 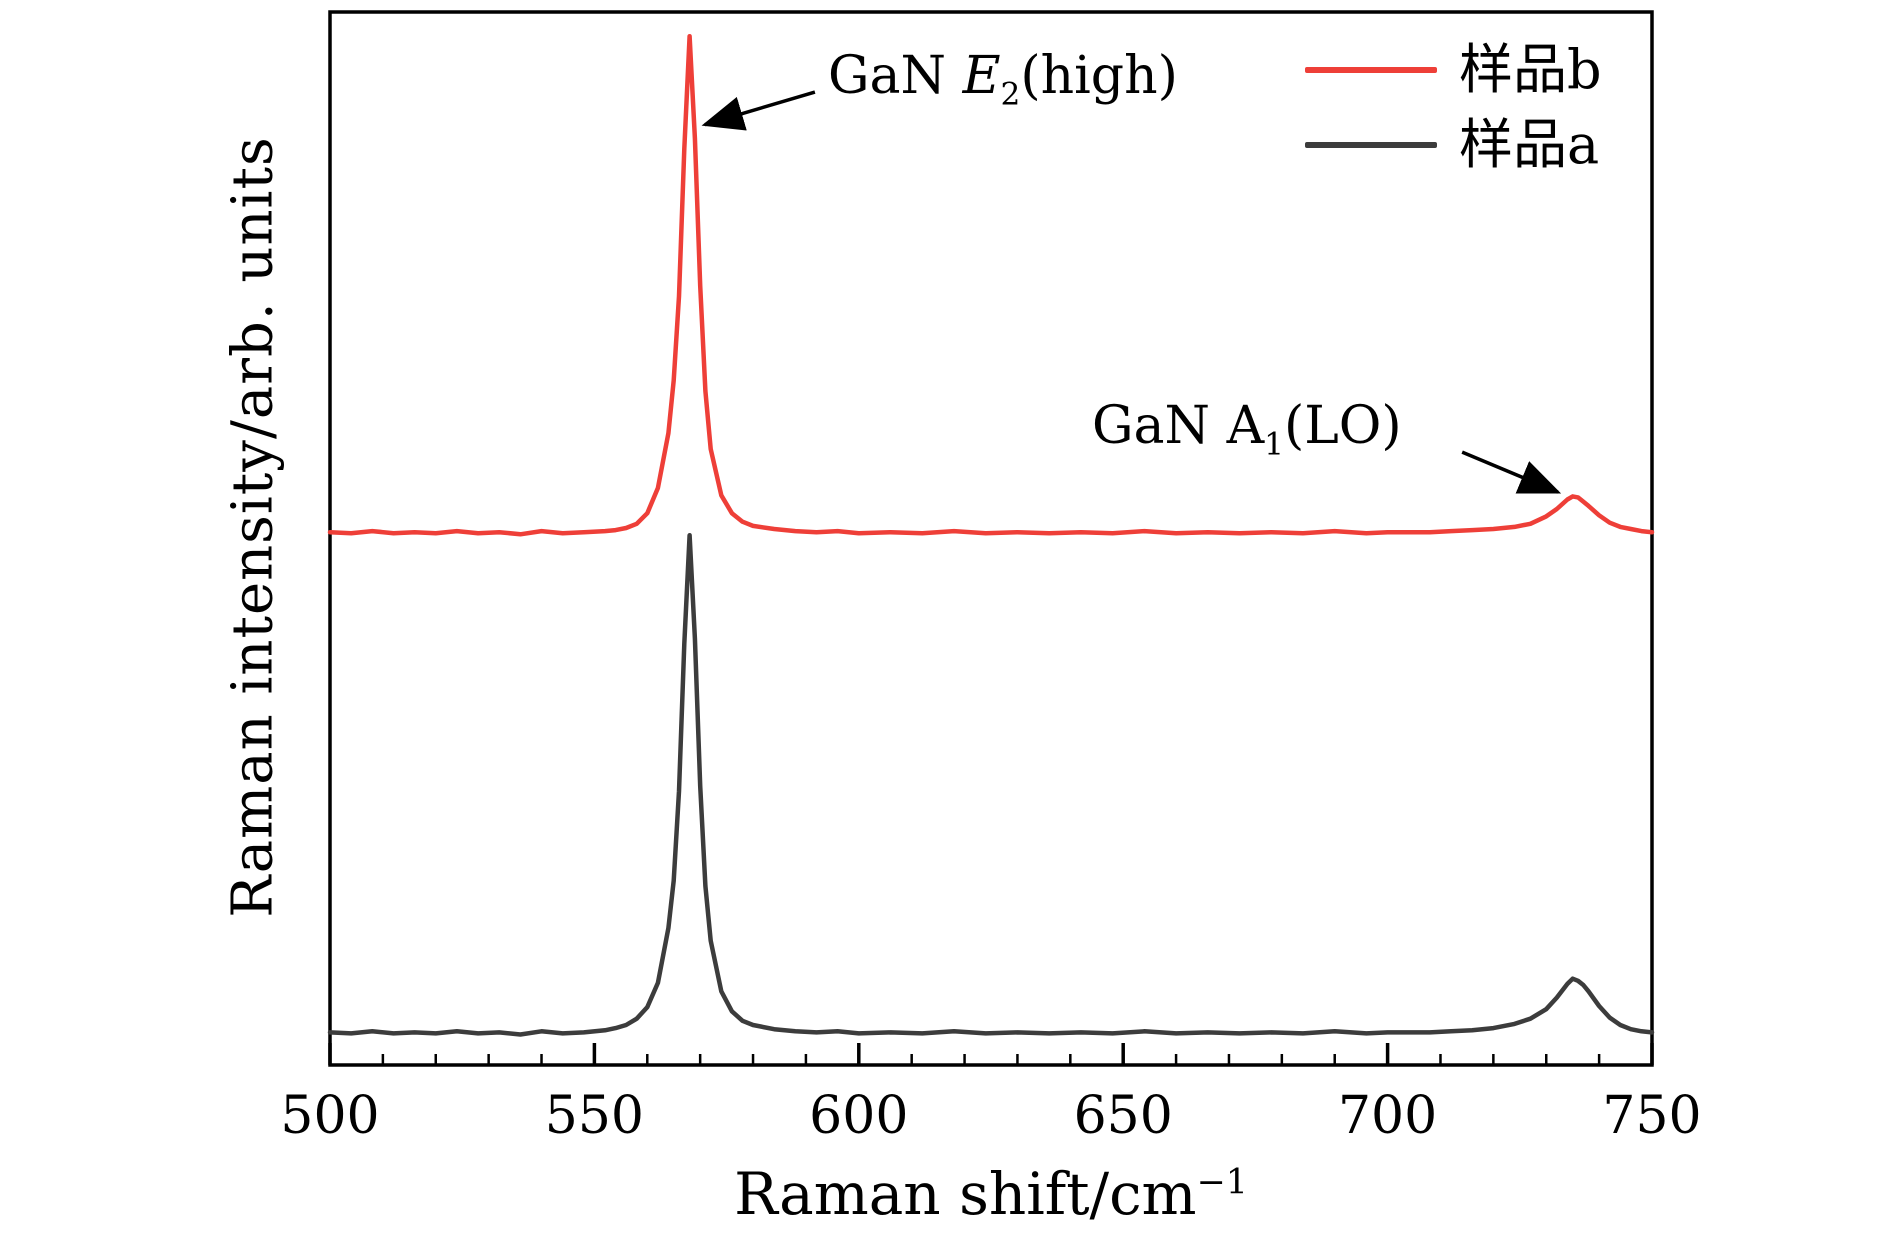 I want to click on legend-label-sample-a: 样品a, so click(x=1529, y=145).